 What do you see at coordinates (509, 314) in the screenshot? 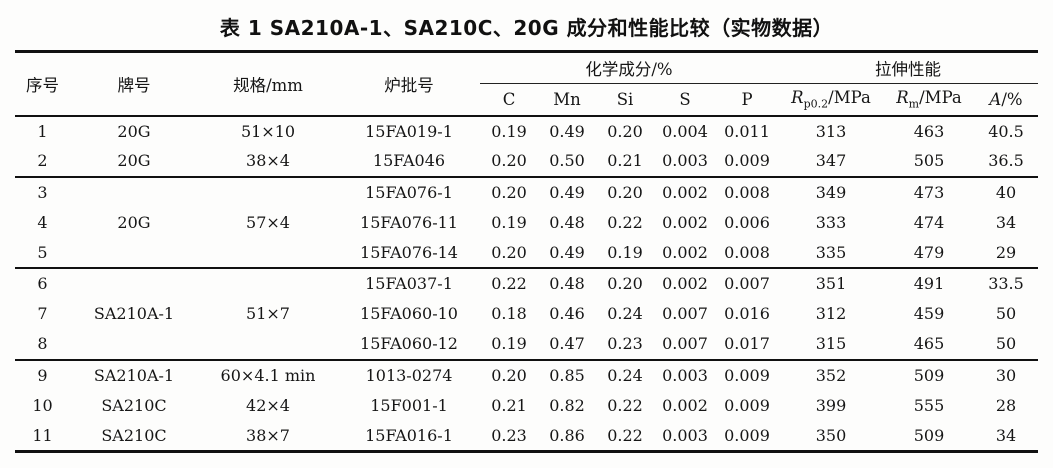
I see `cell-c: 0.18` at bounding box center [509, 314].